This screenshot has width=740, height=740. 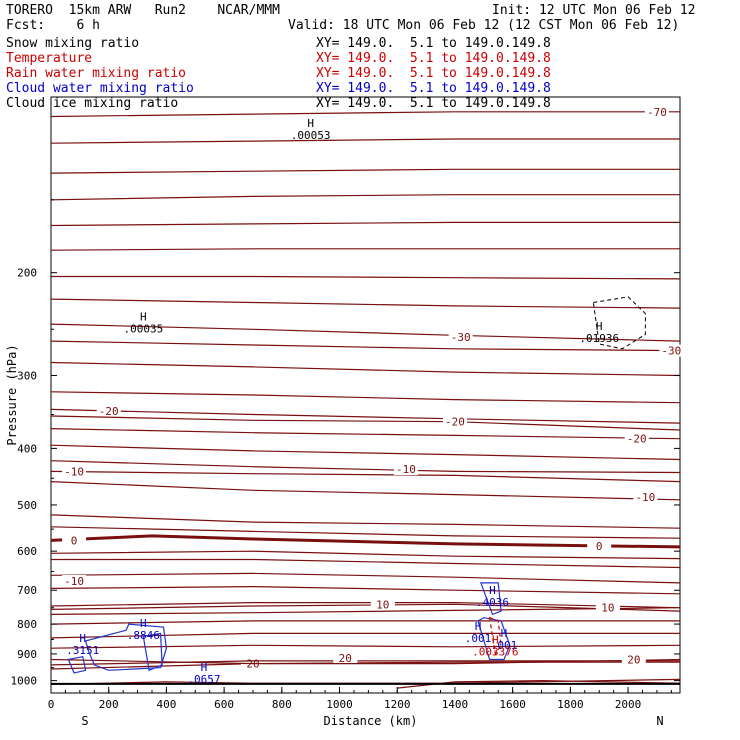 I want to click on y-tick-label: 200, so click(x=27, y=273).